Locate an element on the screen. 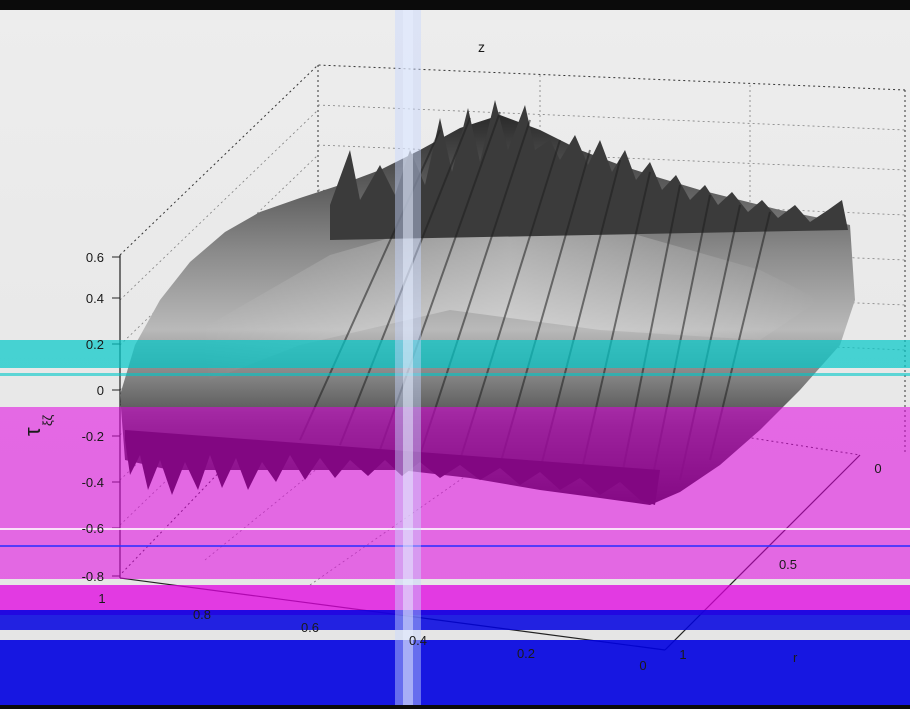 The width and height of the screenshot is (910, 709). z-axis-label-sub: ξζ is located at coordinates (47, 420).